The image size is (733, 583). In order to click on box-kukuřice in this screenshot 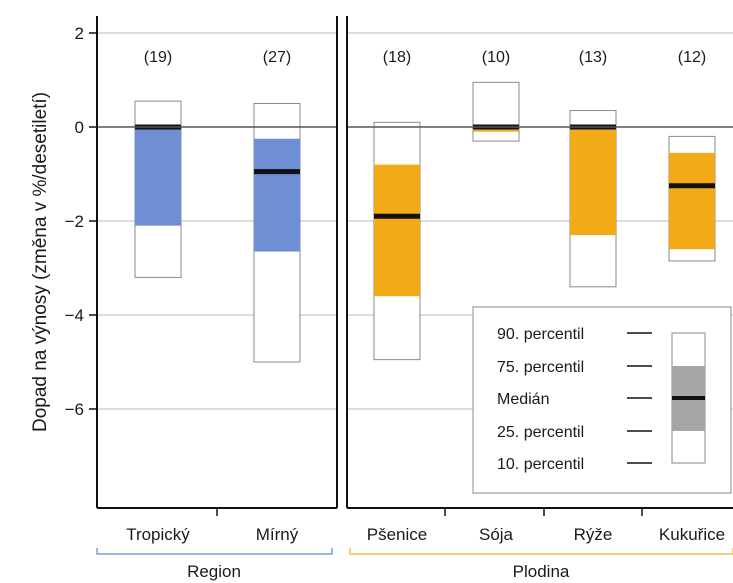, I will do `click(692, 198)`.